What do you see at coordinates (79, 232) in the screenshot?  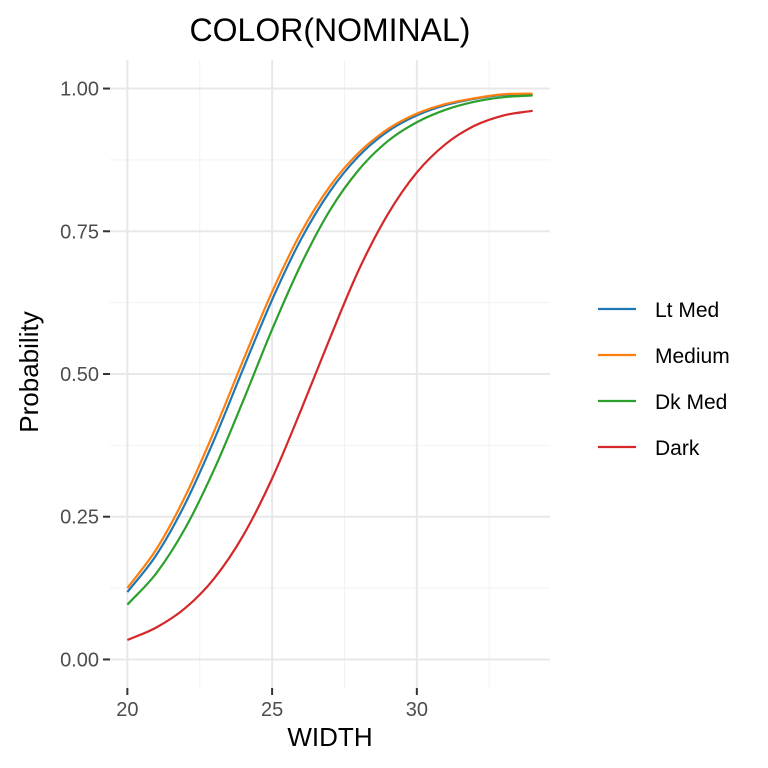 I see `y-tick-label: 0.75` at bounding box center [79, 232].